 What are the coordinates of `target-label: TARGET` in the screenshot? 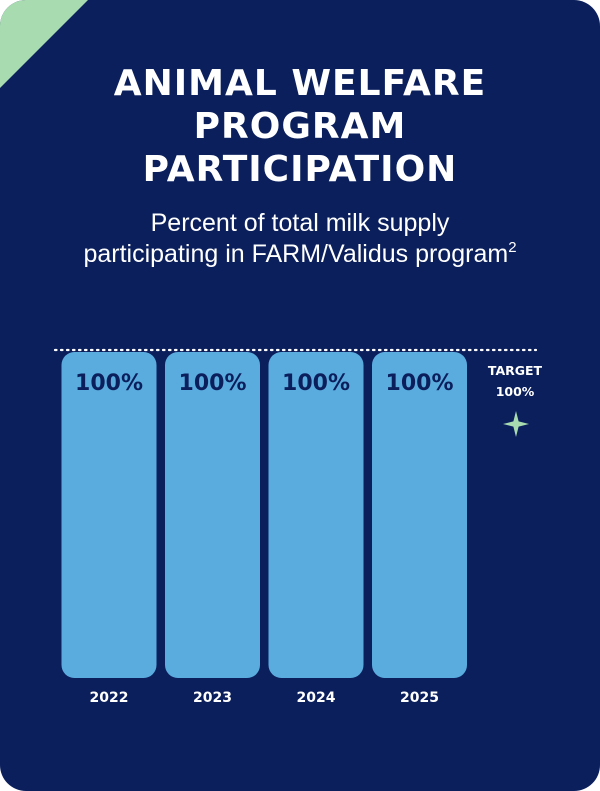 It's located at (515, 370).